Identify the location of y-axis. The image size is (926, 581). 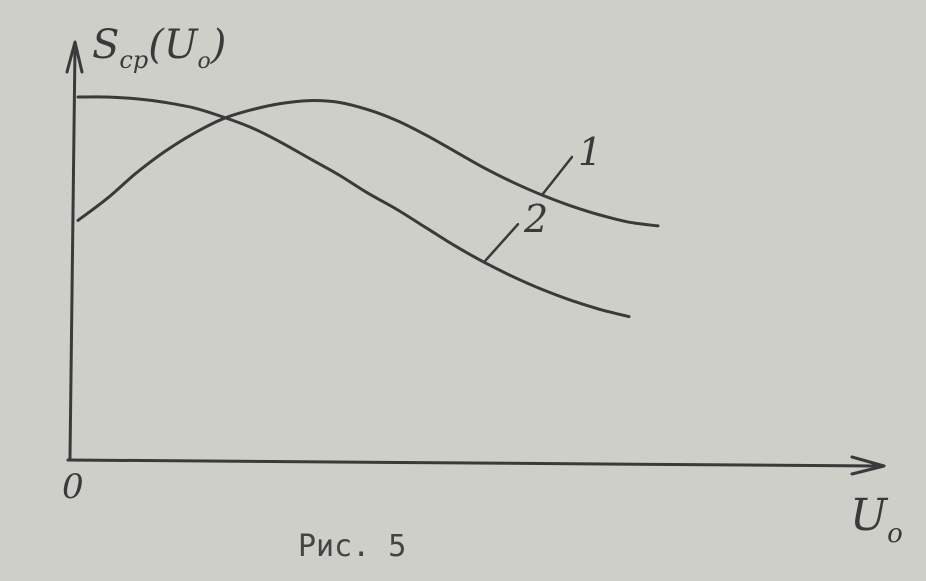
(72, 253).